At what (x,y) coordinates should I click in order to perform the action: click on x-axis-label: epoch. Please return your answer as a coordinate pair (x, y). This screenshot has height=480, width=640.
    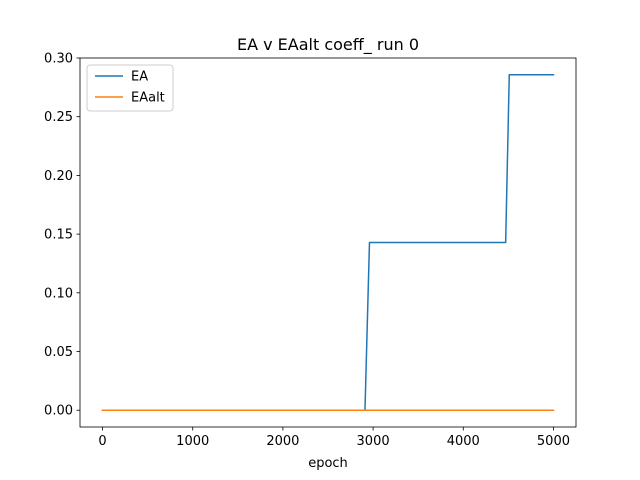
    Looking at the image, I should click on (328, 463).